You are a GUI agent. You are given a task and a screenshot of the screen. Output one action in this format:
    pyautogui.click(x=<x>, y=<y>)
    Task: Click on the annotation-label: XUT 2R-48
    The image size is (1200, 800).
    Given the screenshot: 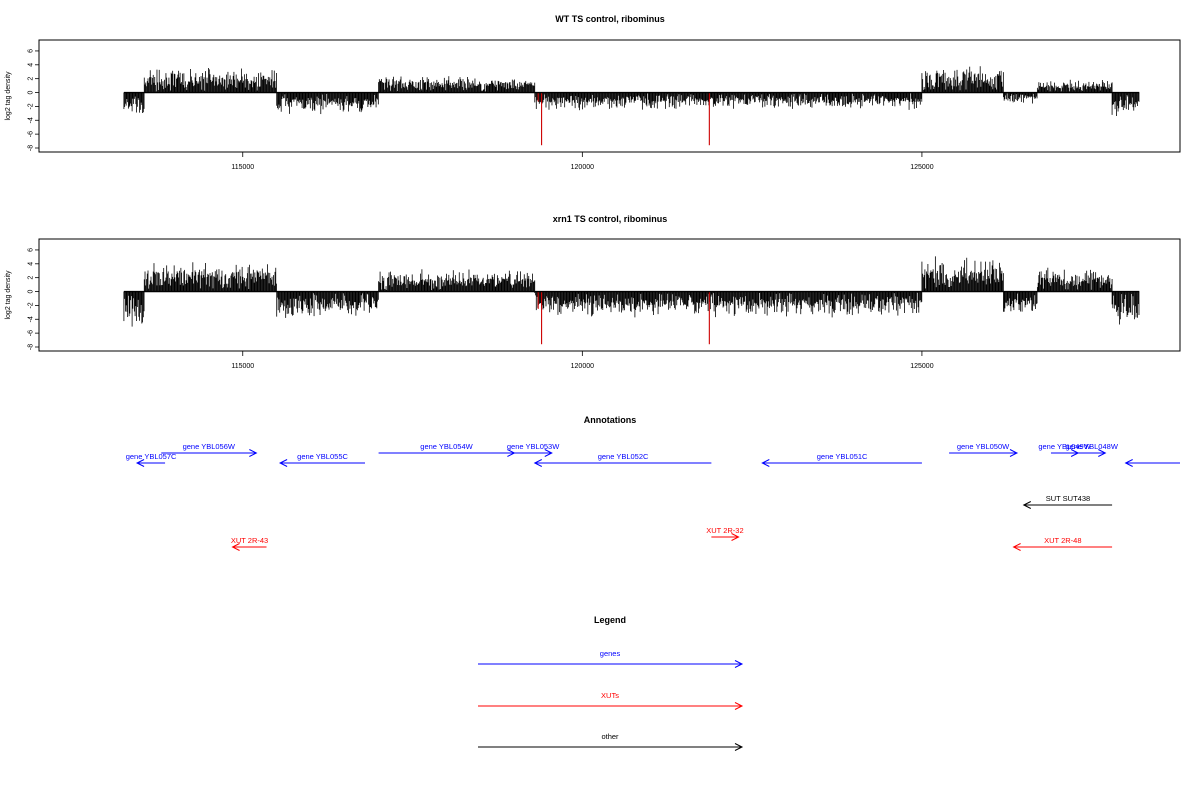 What is the action you would take?
    pyautogui.click(x=1062, y=540)
    